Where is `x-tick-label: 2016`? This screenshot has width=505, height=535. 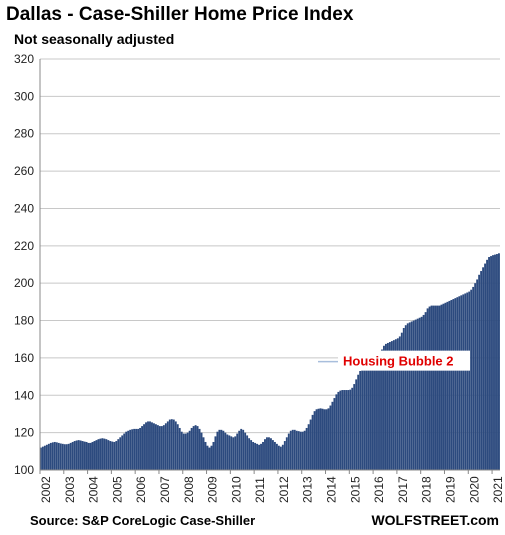
x-tick-label: 2016 is located at coordinates (379, 489).